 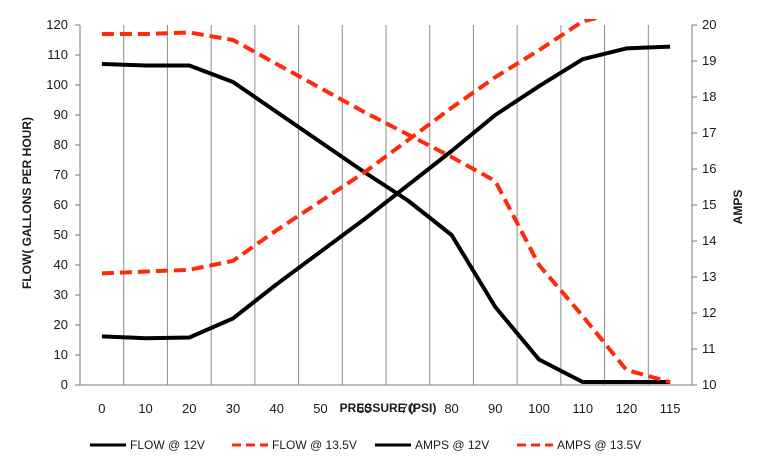 I want to click on y-left-tick-label: 30, so click(x=61, y=294).